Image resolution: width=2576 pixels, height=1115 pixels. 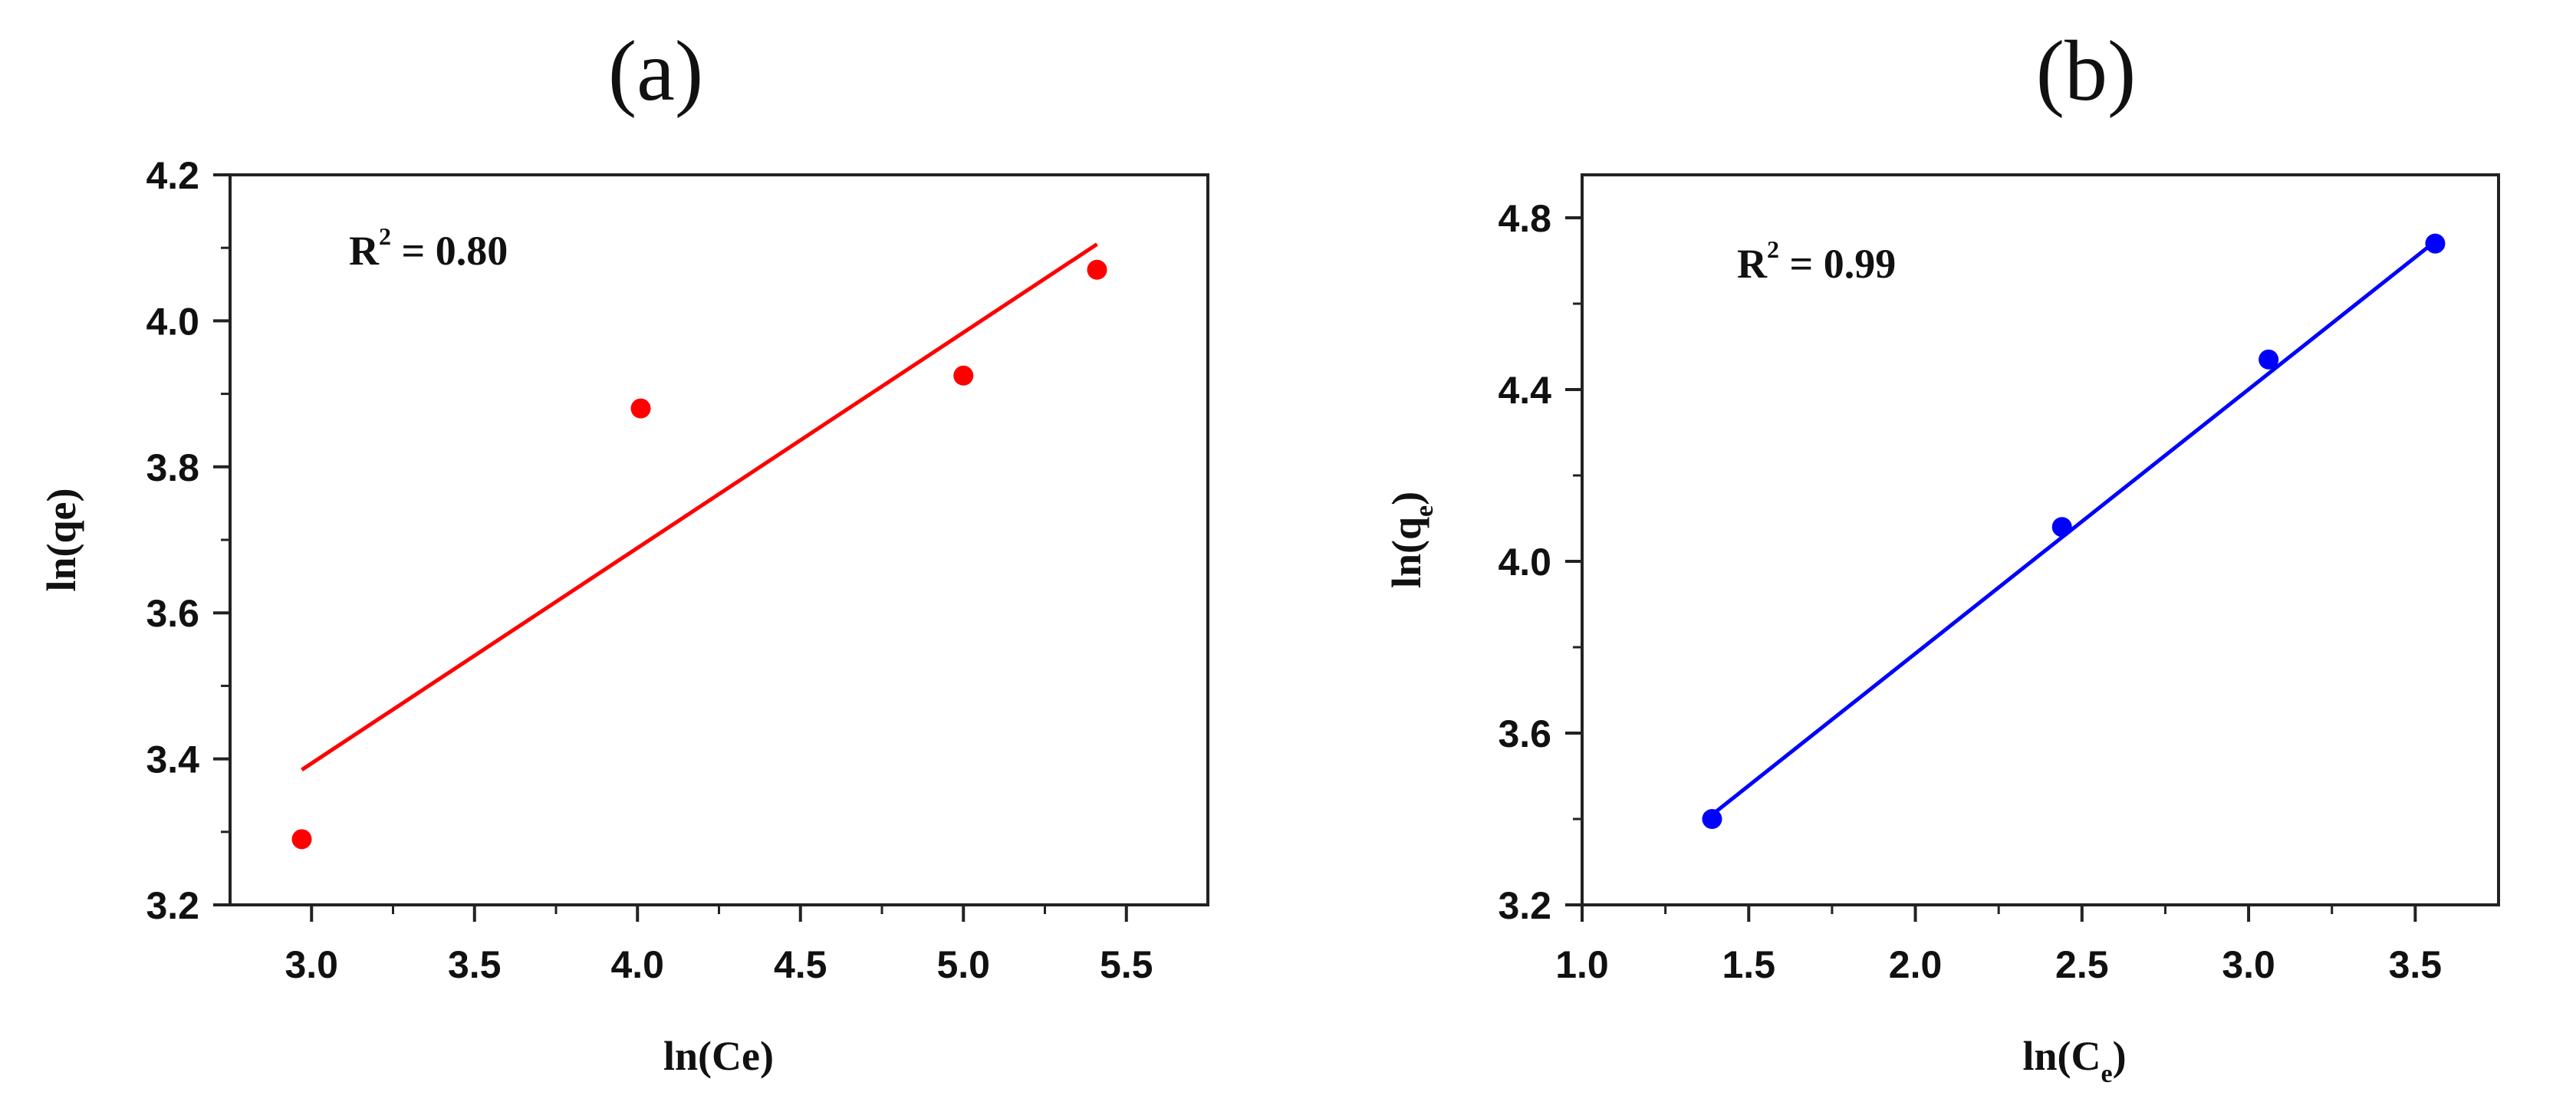 I want to click on panel-a-y-axis-title: ln(qe), so click(x=61, y=540).